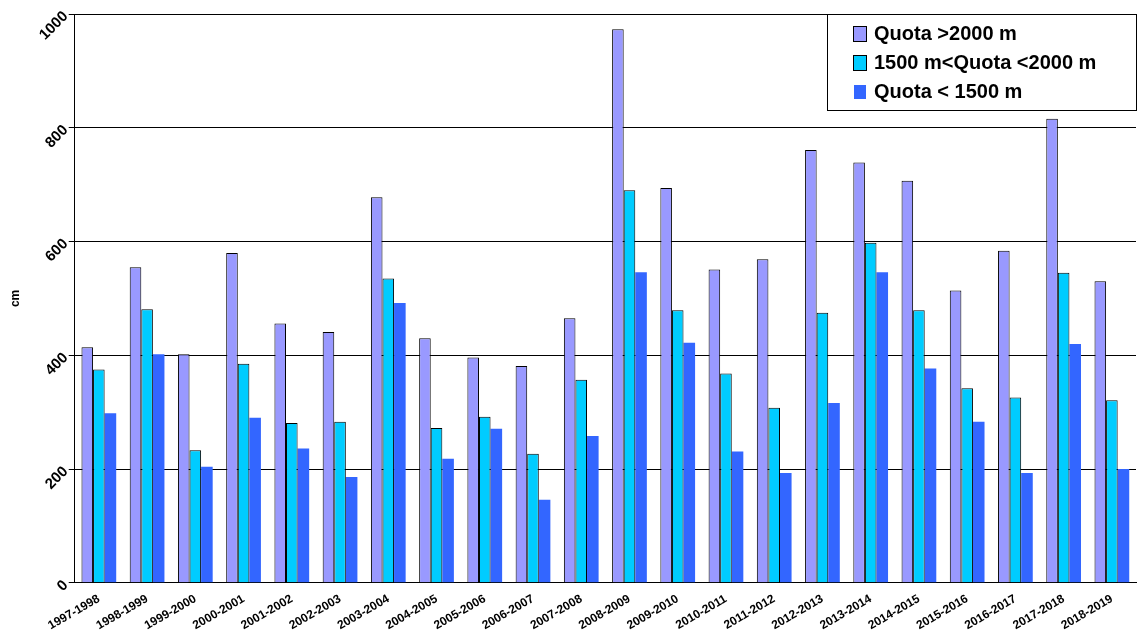 The height and width of the screenshot is (636, 1140). What do you see at coordinates (14, 298) in the screenshot?
I see `y-axis-title: cm` at bounding box center [14, 298].